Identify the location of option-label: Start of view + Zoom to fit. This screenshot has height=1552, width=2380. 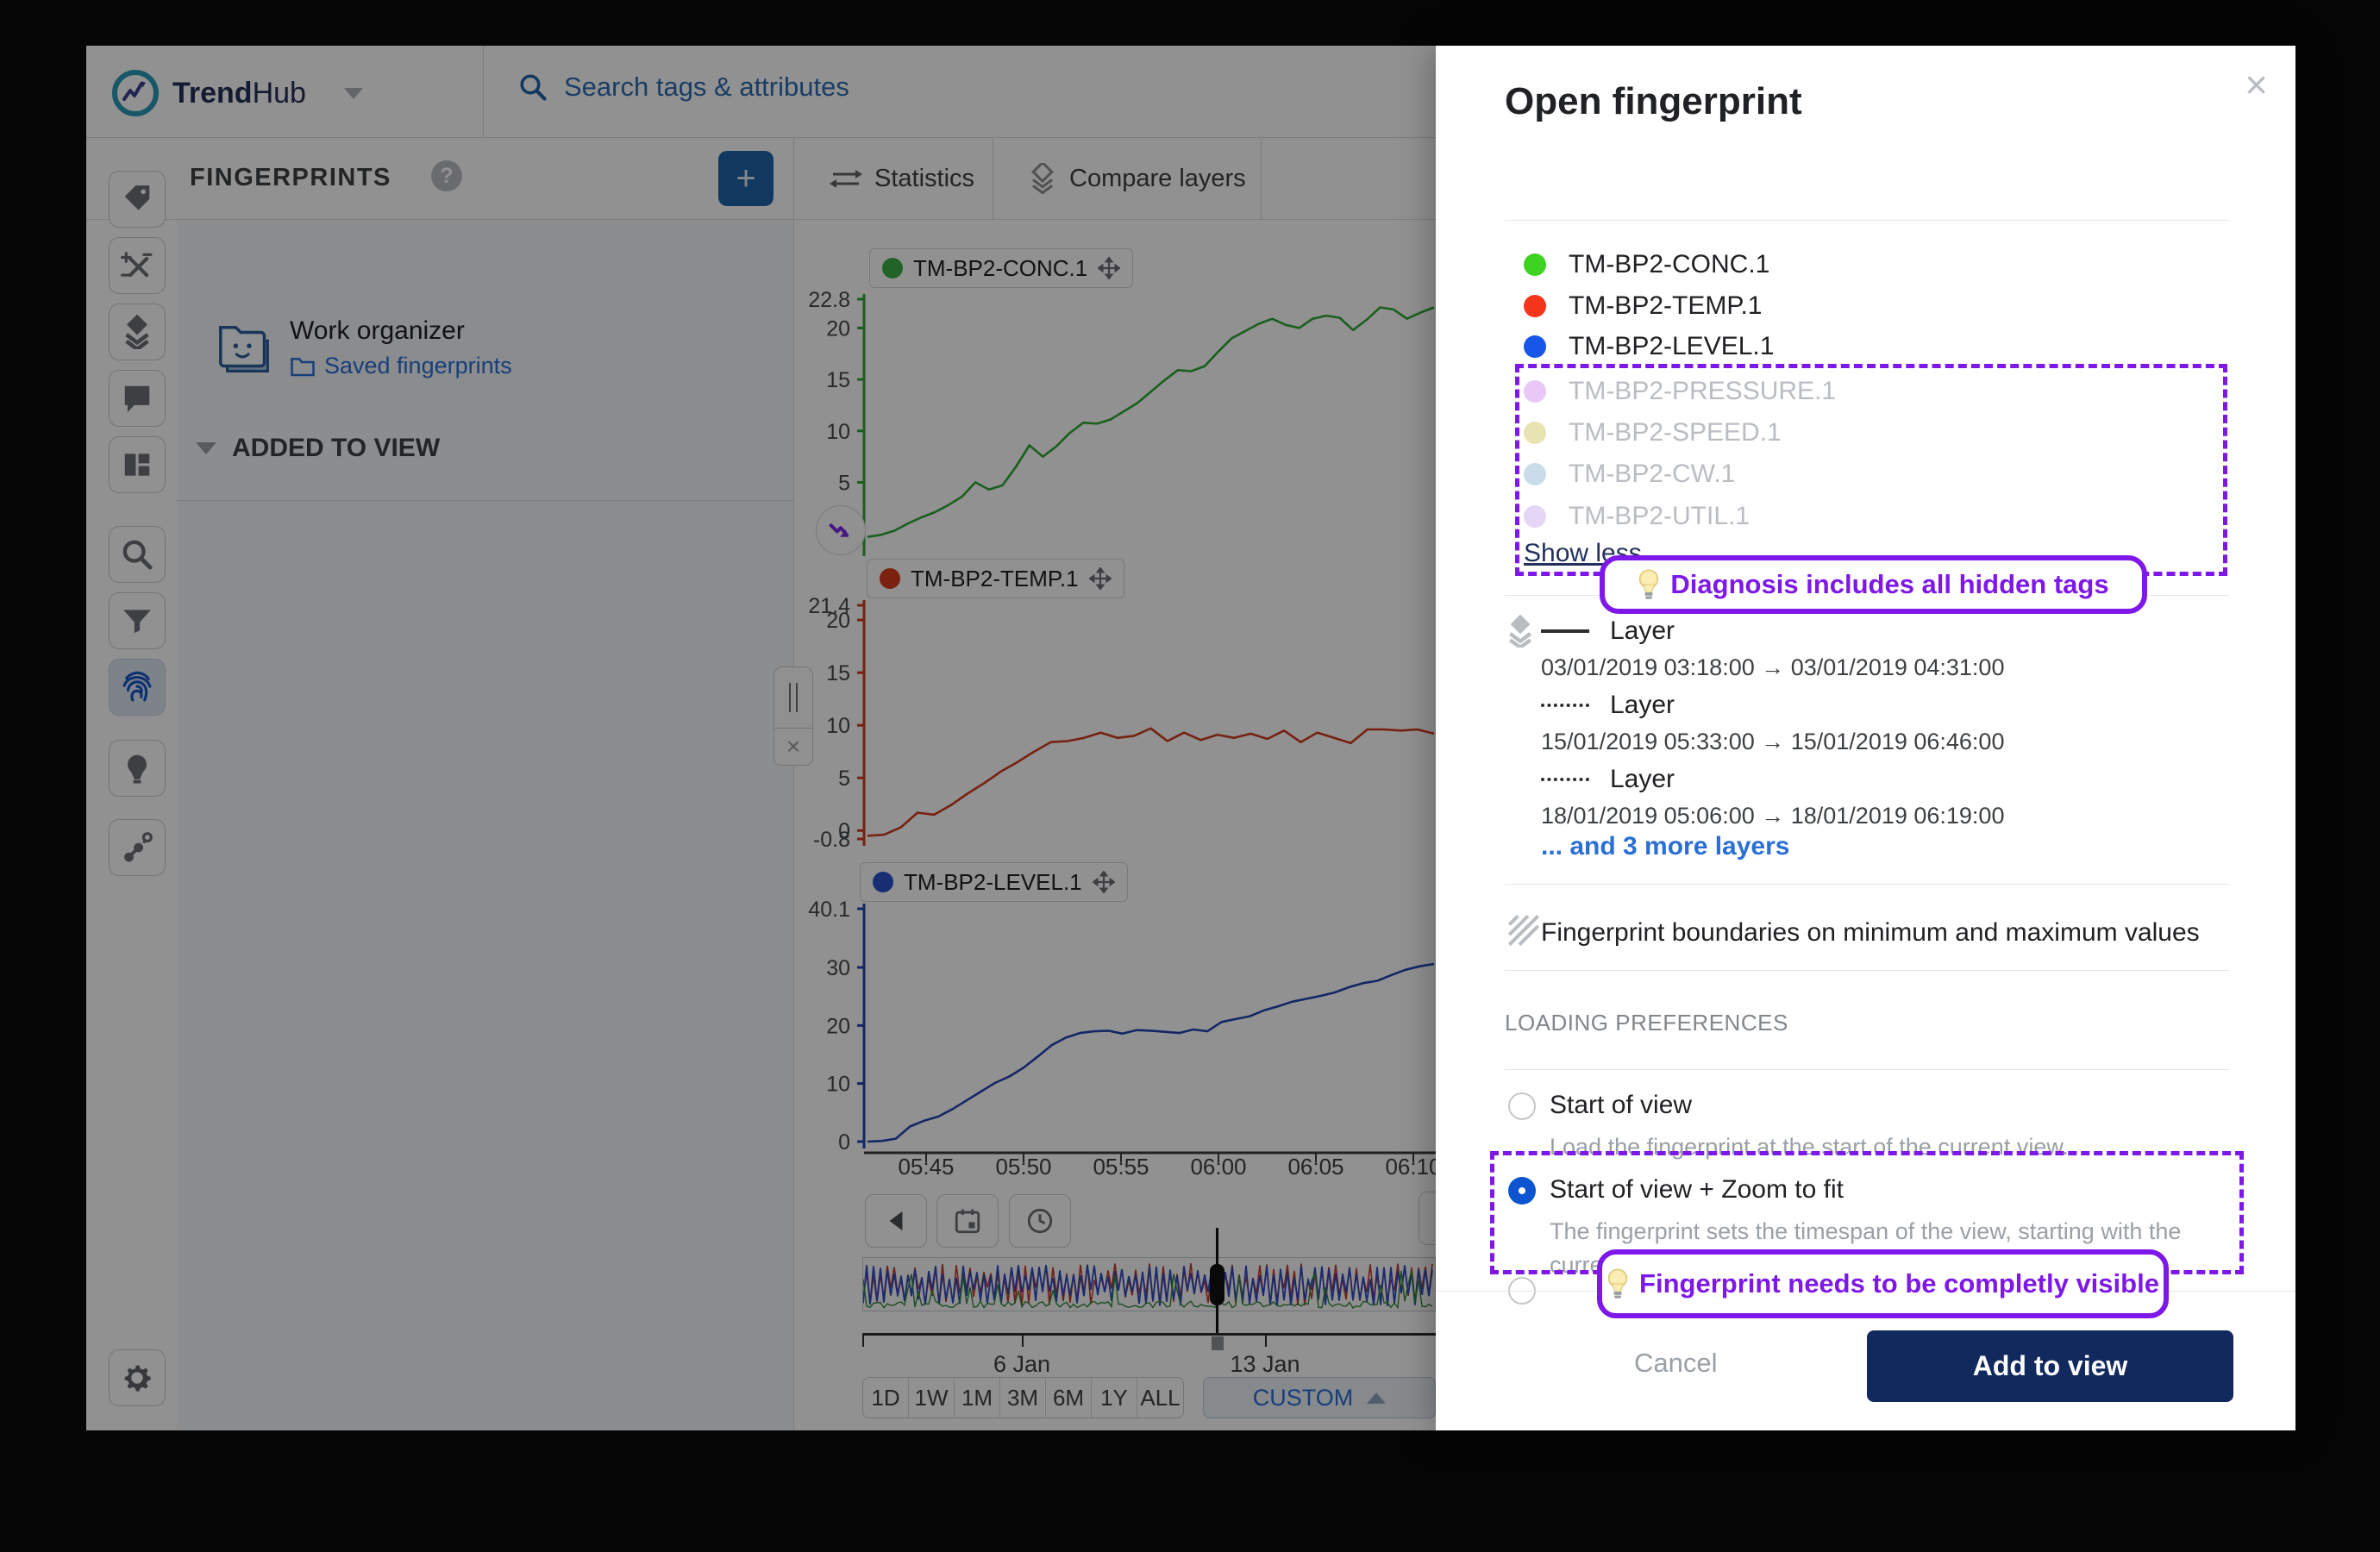
(1697, 1189).